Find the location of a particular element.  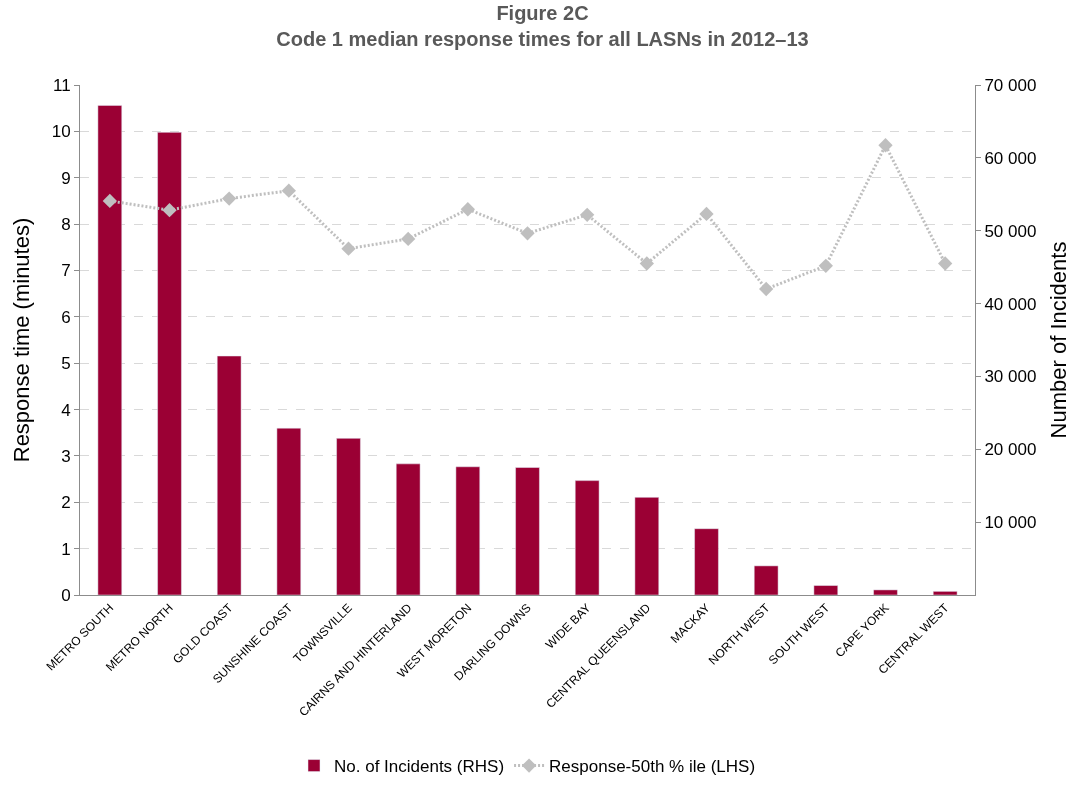

y2-tick-label: 20 000 is located at coordinates (1010, 450).